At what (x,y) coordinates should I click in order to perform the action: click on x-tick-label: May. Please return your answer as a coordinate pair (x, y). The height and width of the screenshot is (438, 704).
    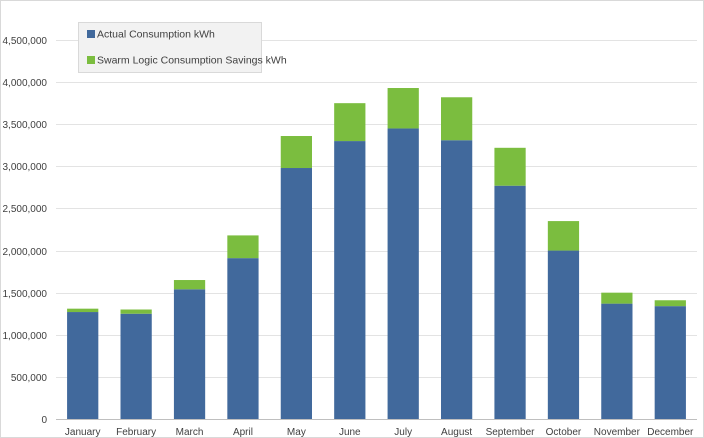
    Looking at the image, I should click on (296, 432).